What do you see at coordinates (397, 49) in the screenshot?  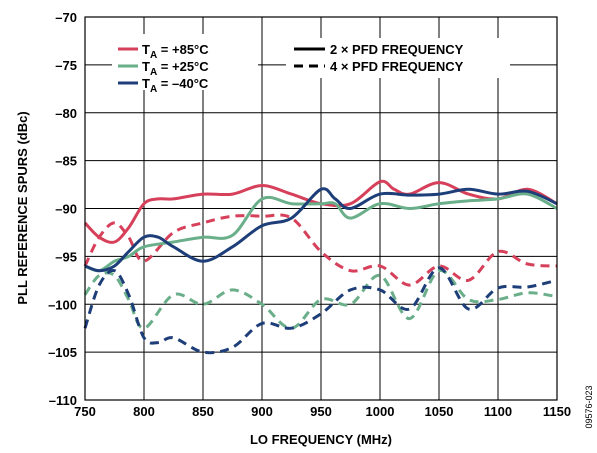 I see `legend-style-label: 2 × PFD FREQUENCY` at bounding box center [397, 49].